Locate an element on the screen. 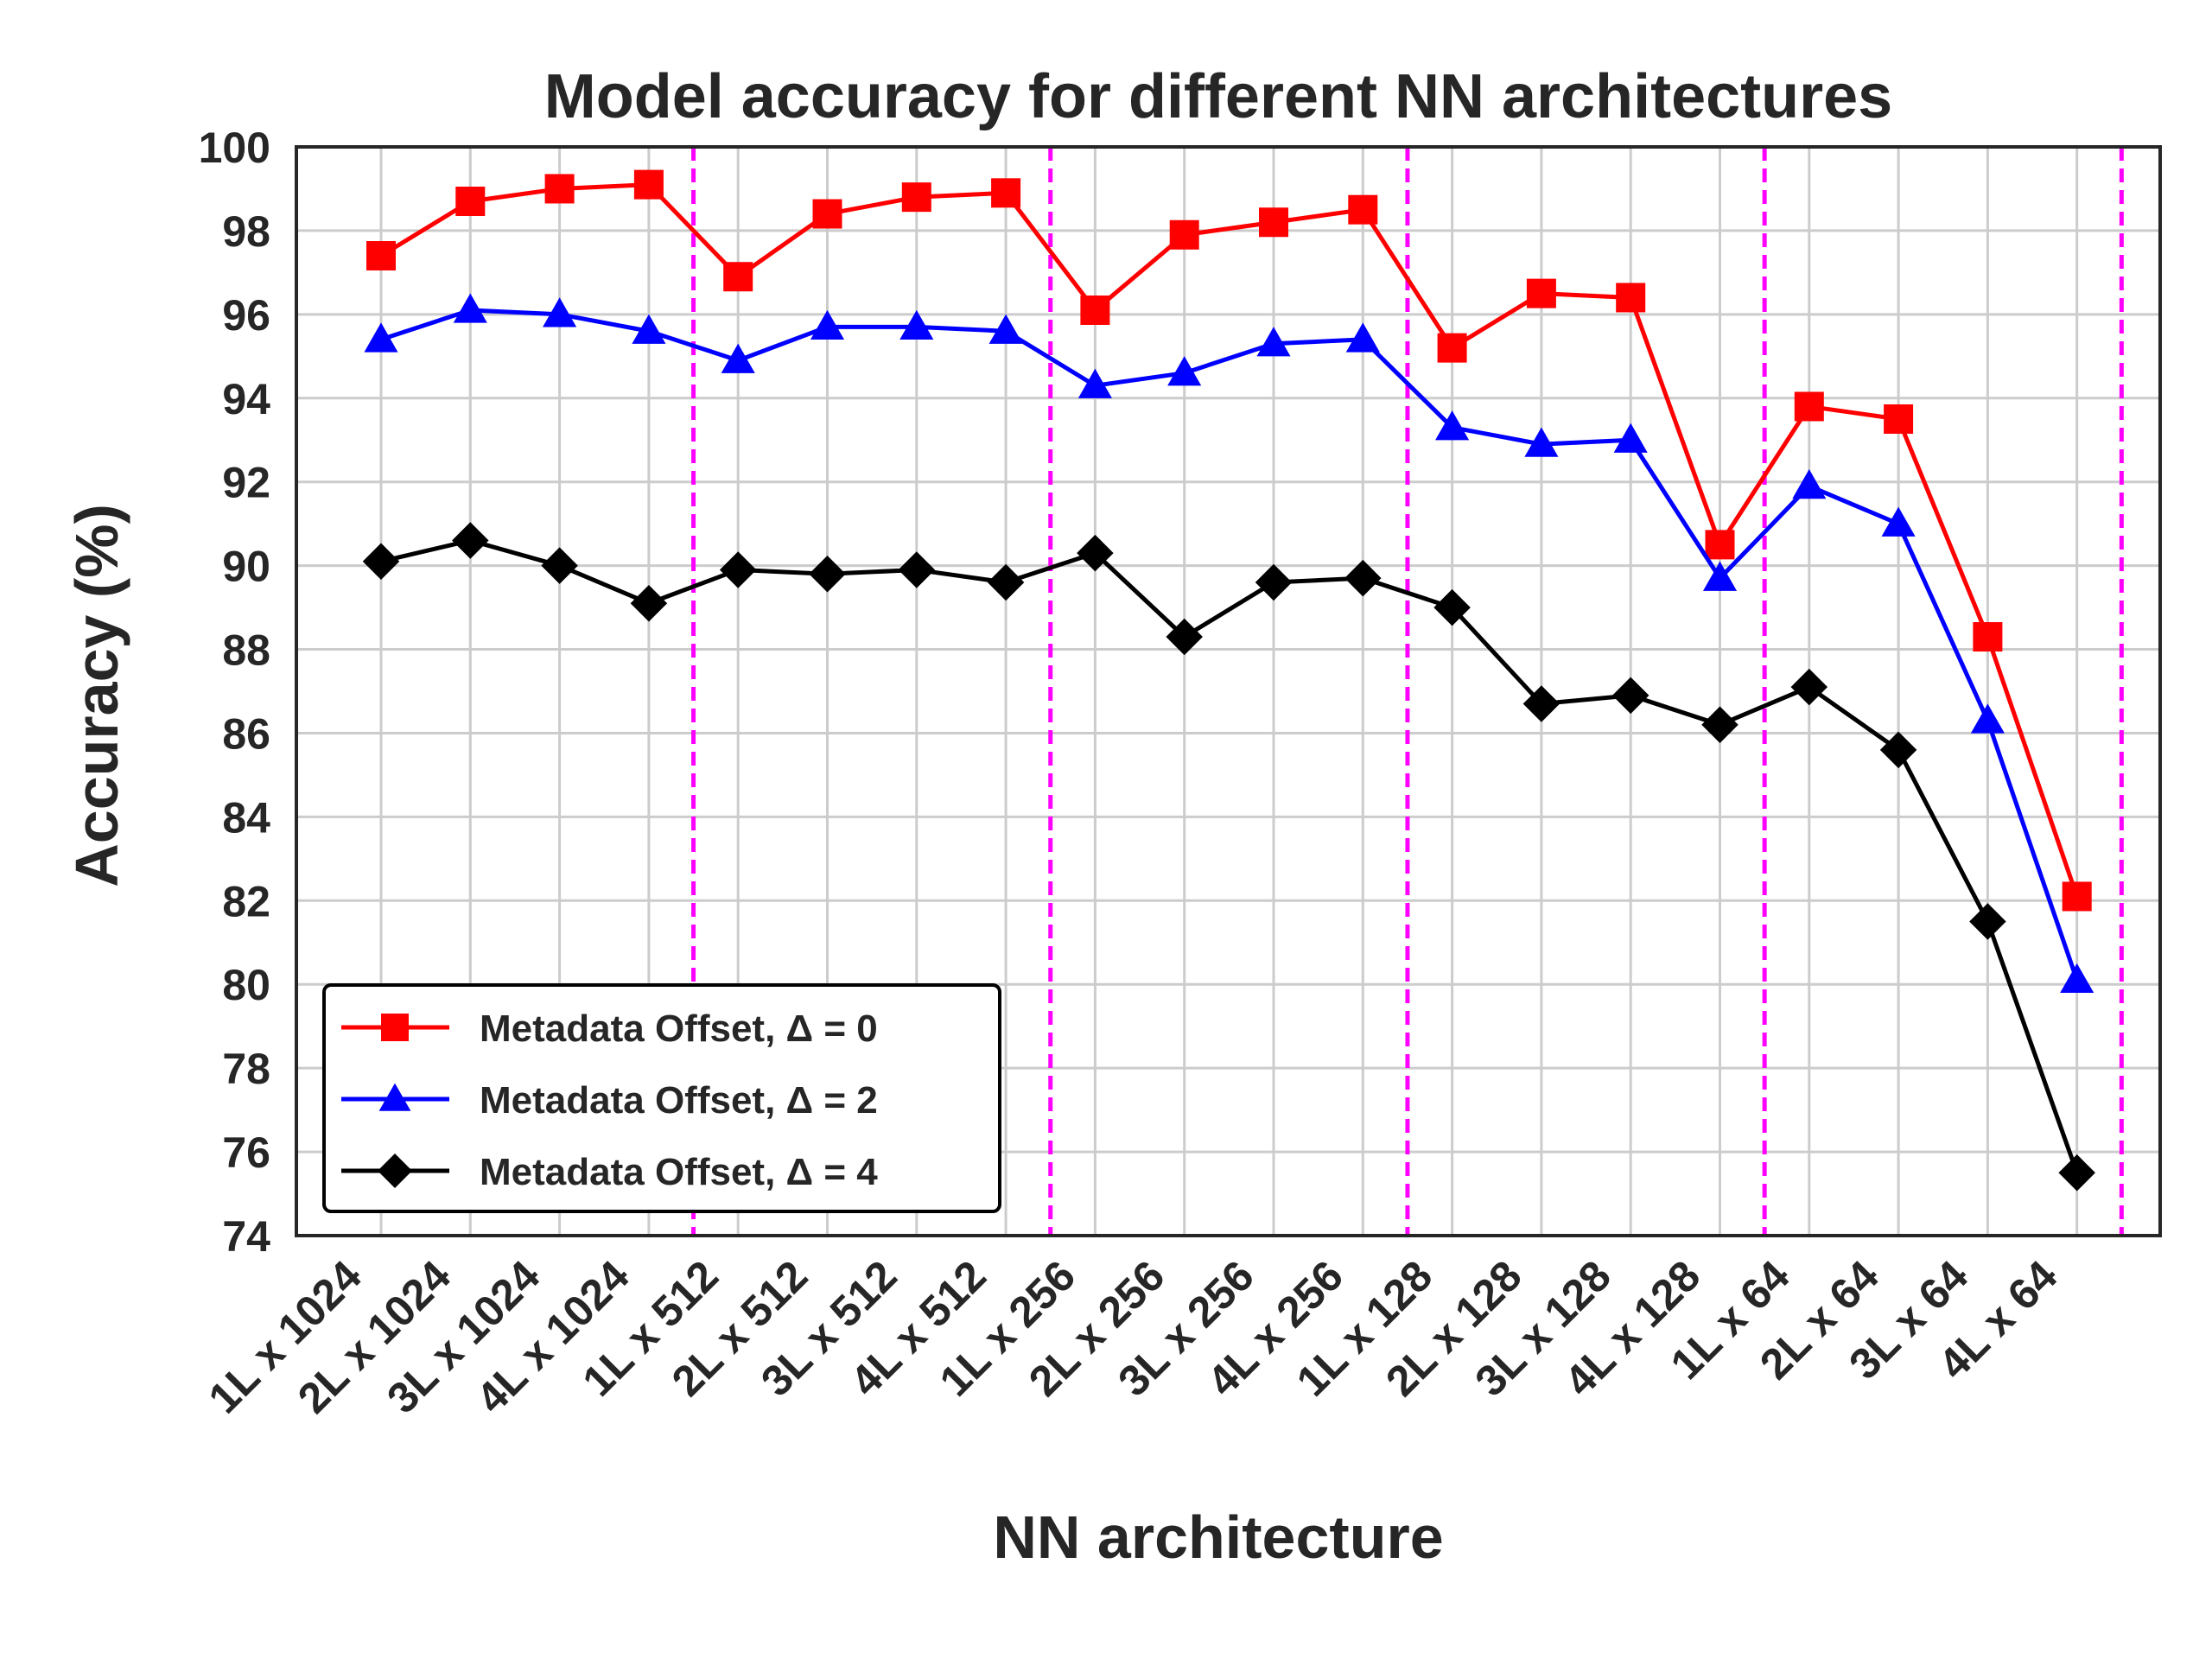  y-tick-label: 76 is located at coordinates (246, 1152).